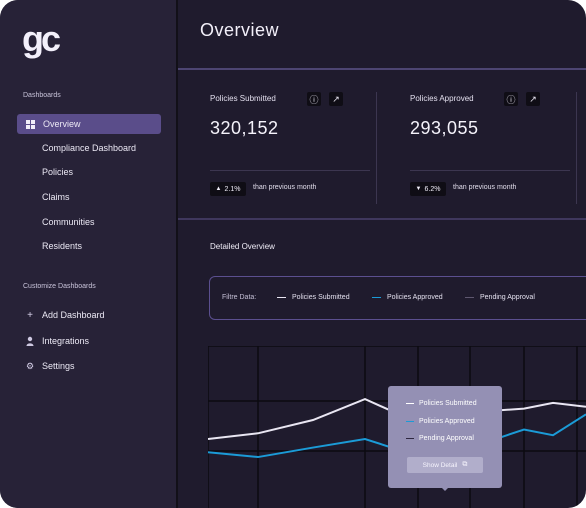 This screenshot has width=586, height=508. What do you see at coordinates (445, 489) in the screenshot?
I see `tooltip-pointer` at bounding box center [445, 489].